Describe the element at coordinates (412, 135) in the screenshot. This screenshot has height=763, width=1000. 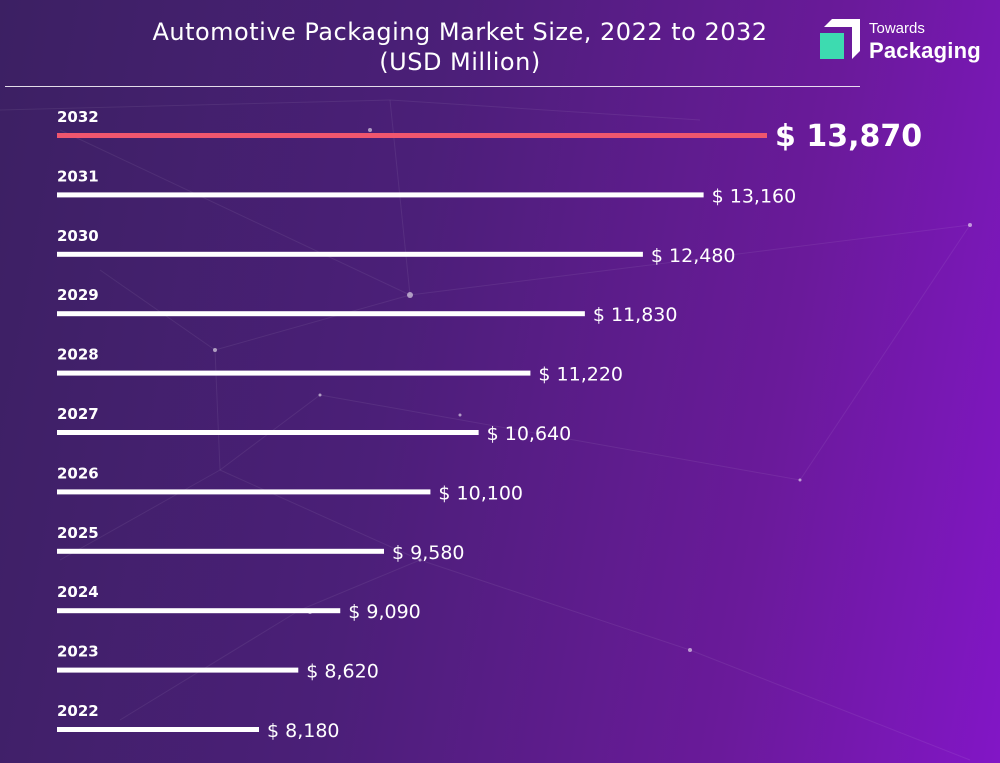
I see `bar-2032` at that location.